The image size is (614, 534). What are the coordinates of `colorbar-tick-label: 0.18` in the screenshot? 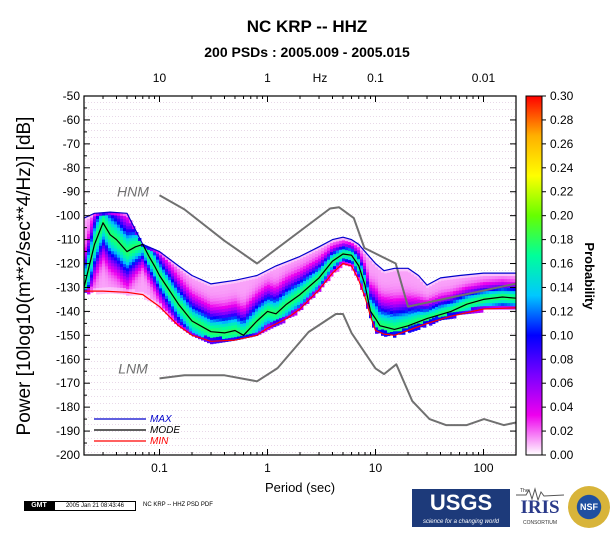 It's located at (562, 240).